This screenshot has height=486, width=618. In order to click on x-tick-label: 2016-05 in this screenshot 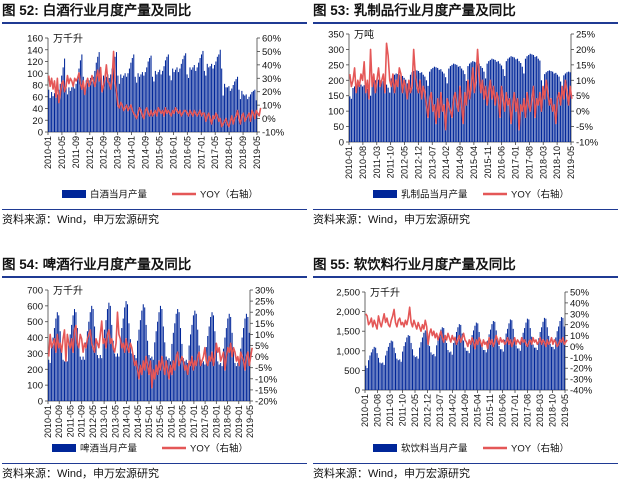, I will do `click(183, 421)`.